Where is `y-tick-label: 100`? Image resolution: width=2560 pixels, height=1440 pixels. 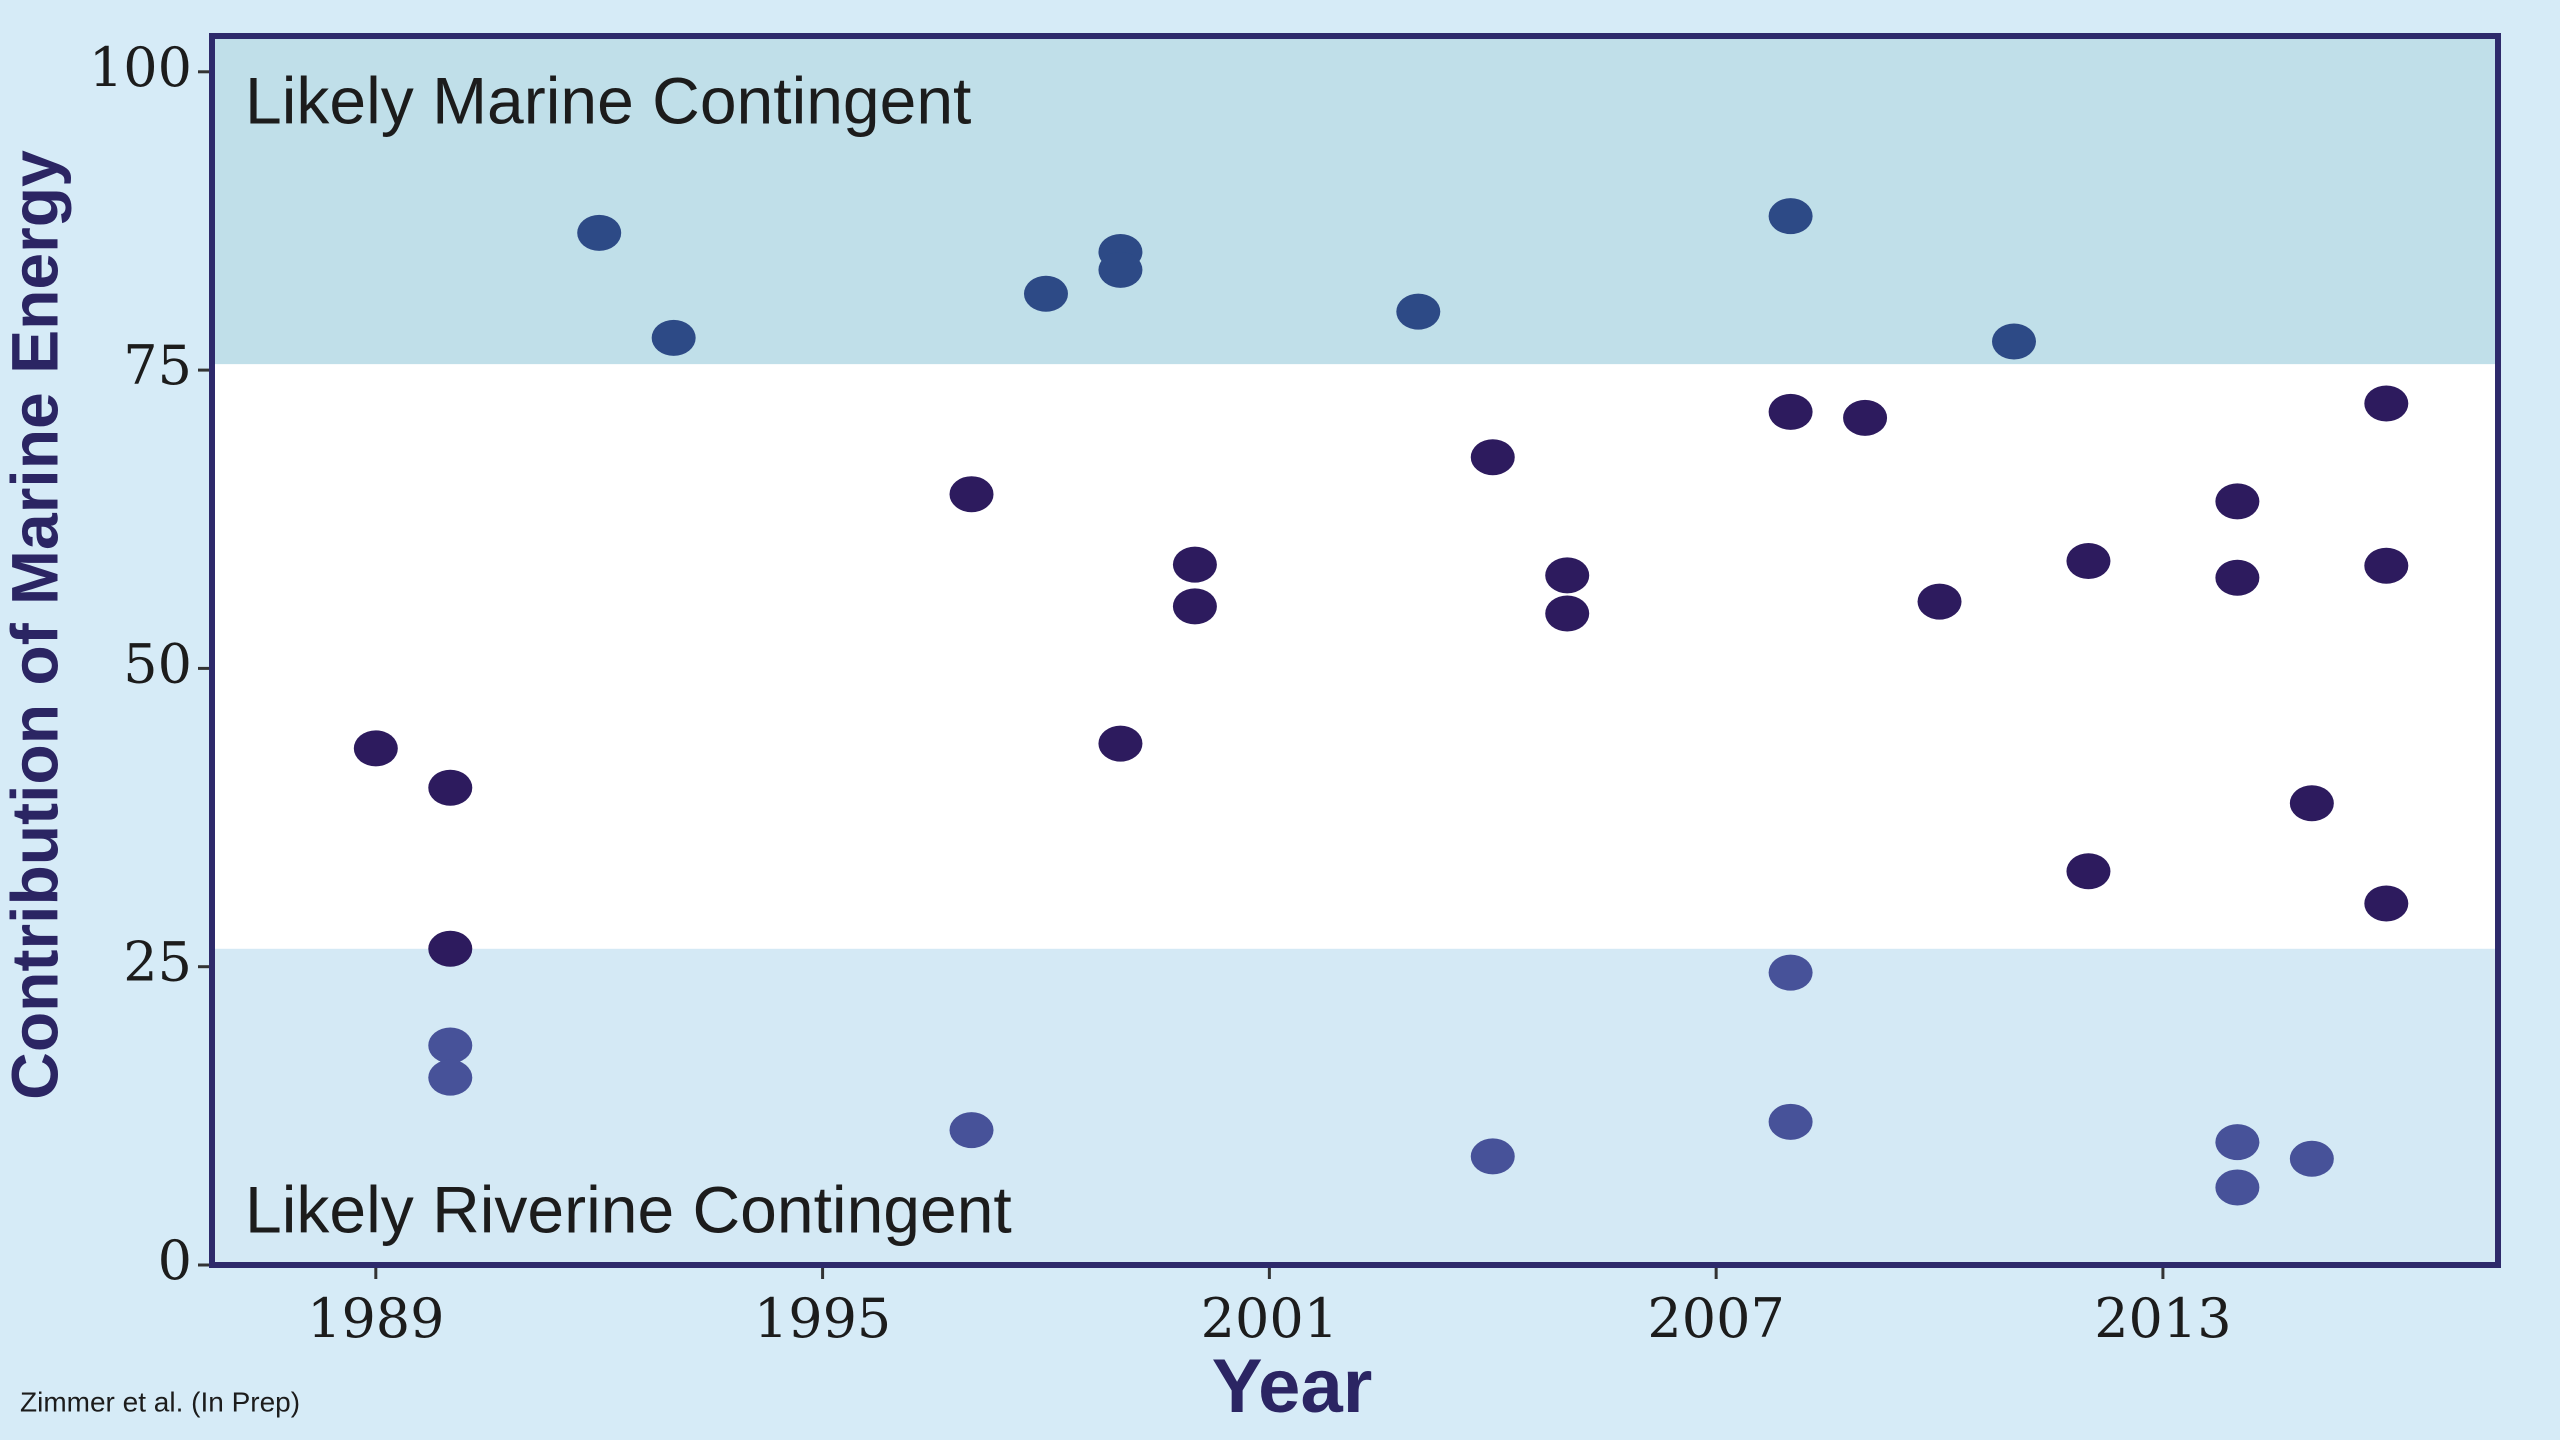
y-tick-label: 100 is located at coordinates (140, 67).